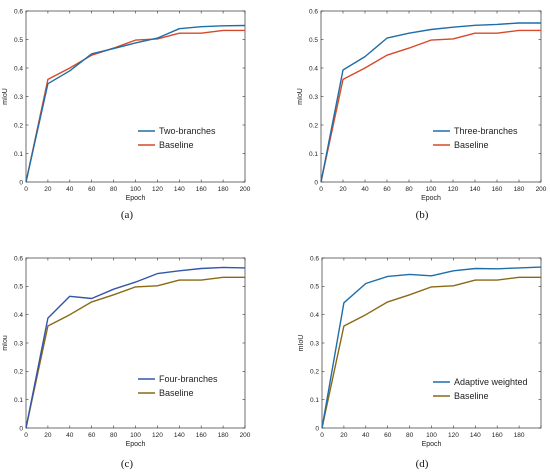 The height and width of the screenshot is (476, 550). I want to click on chart-caption: (c), so click(127, 464).